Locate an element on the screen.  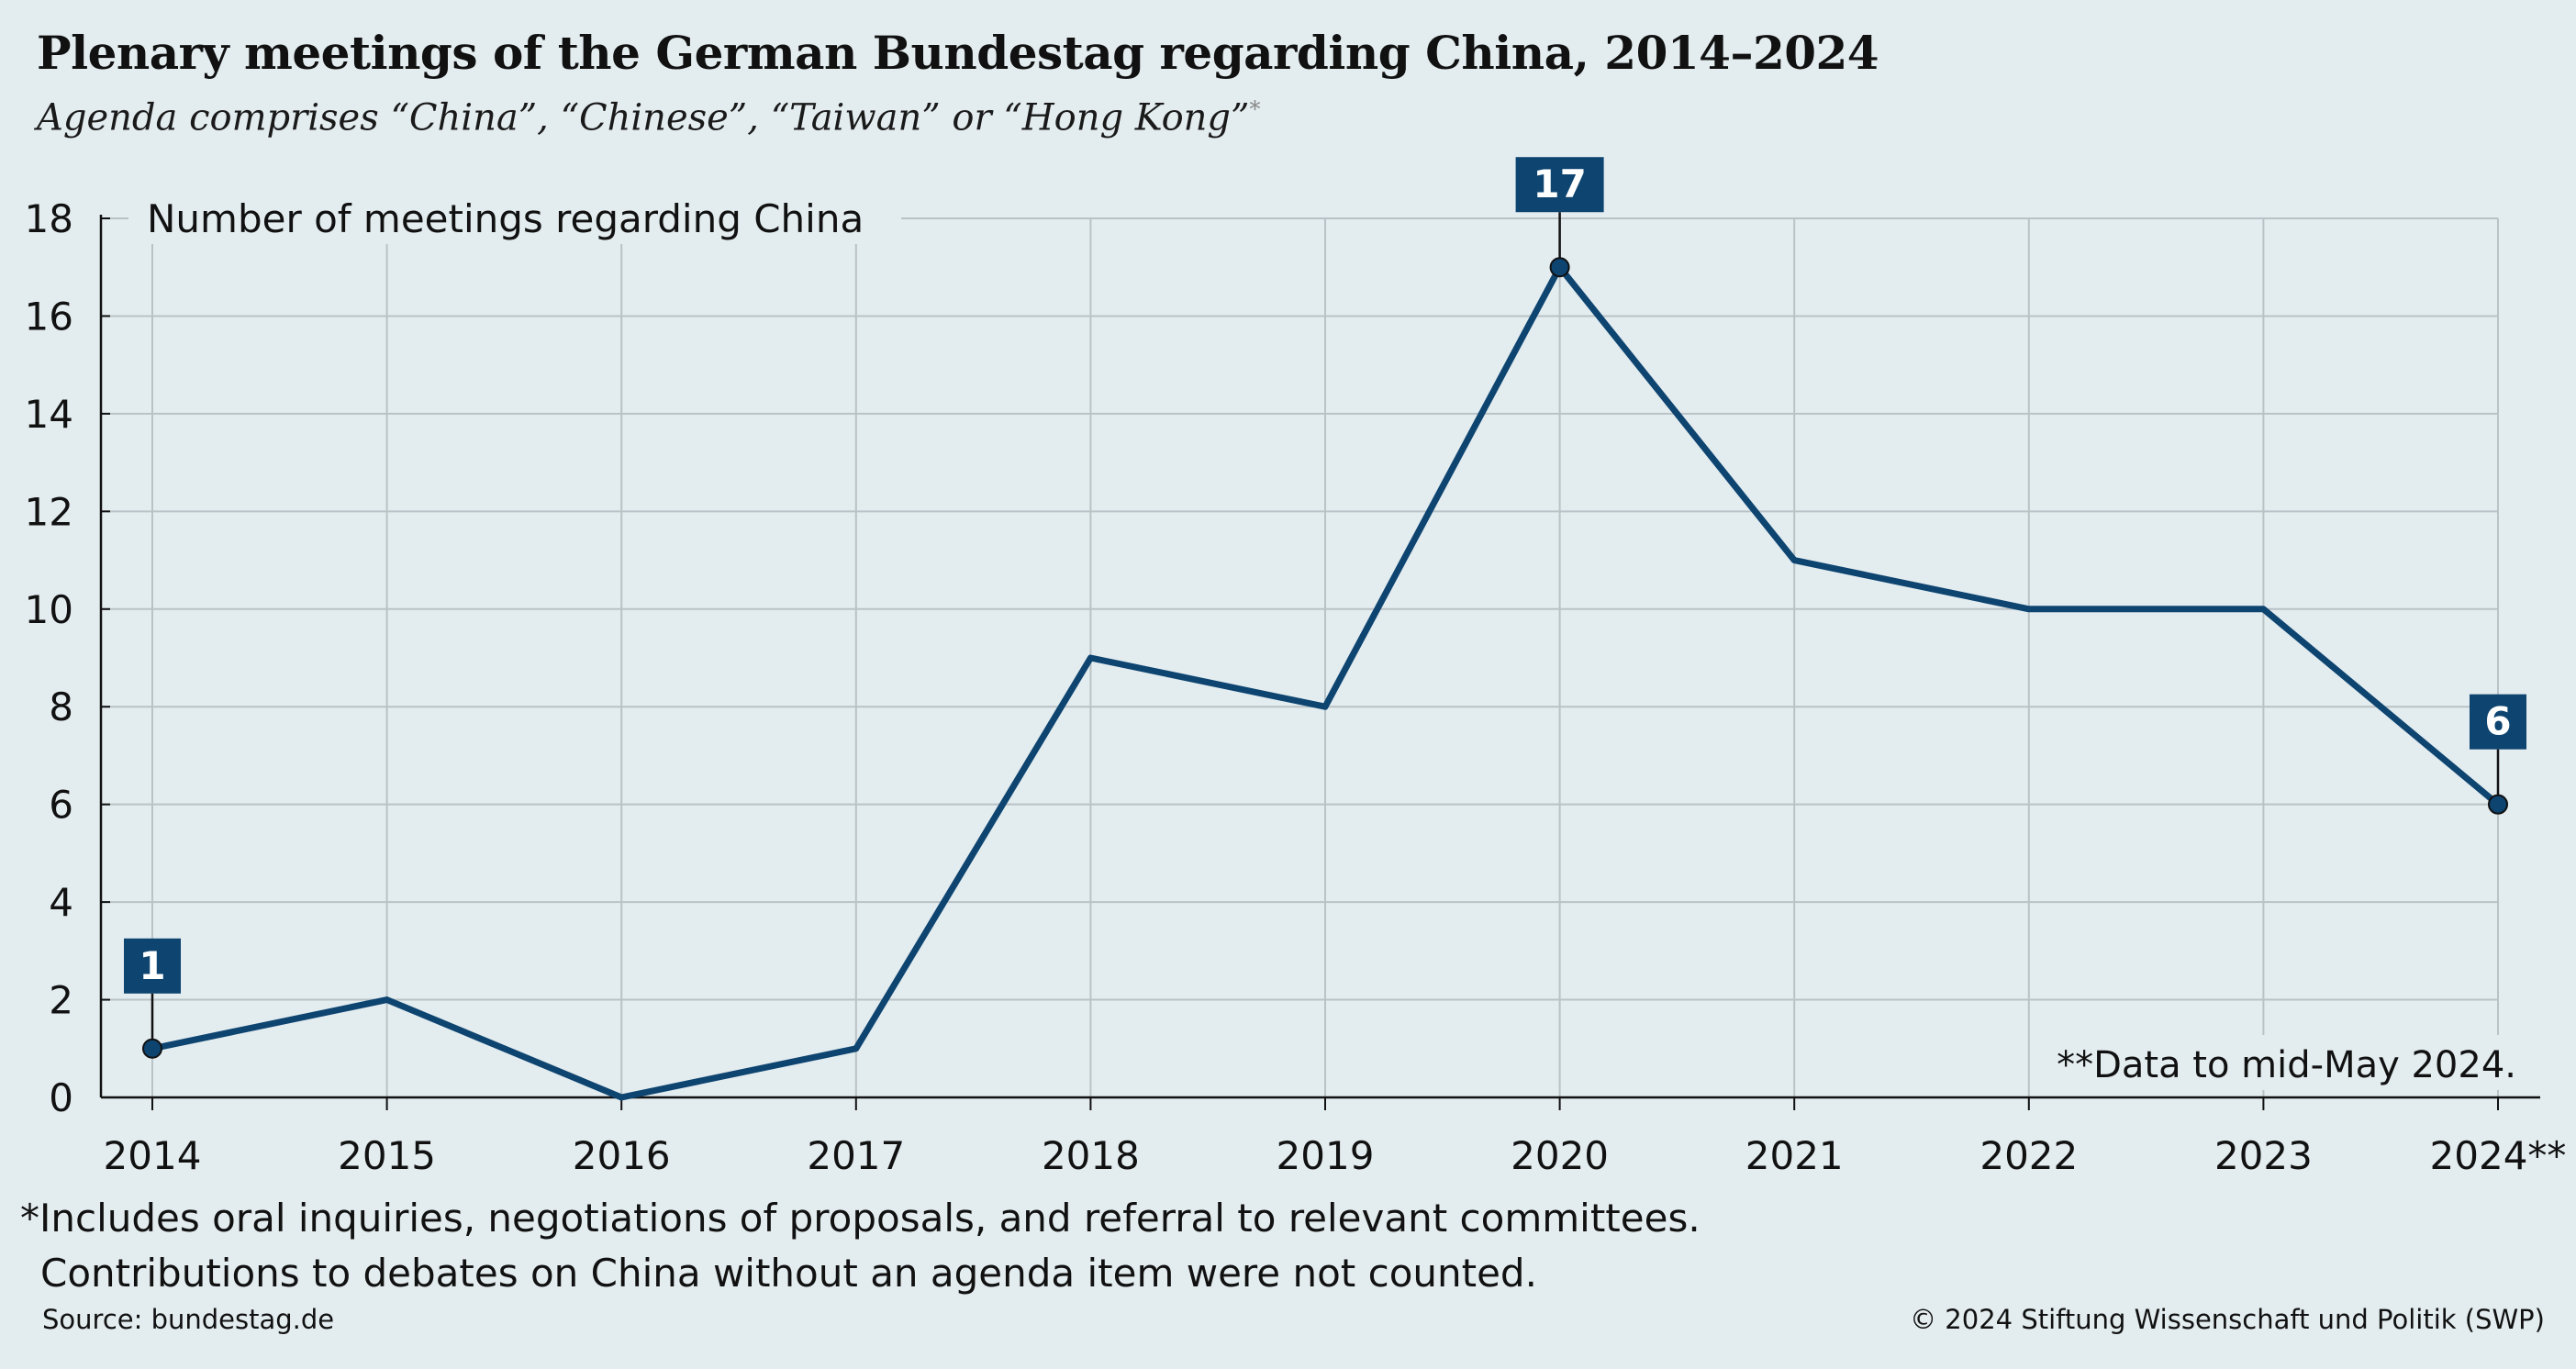
source-note: Source: bundestag.de is located at coordinates (188, 1319).